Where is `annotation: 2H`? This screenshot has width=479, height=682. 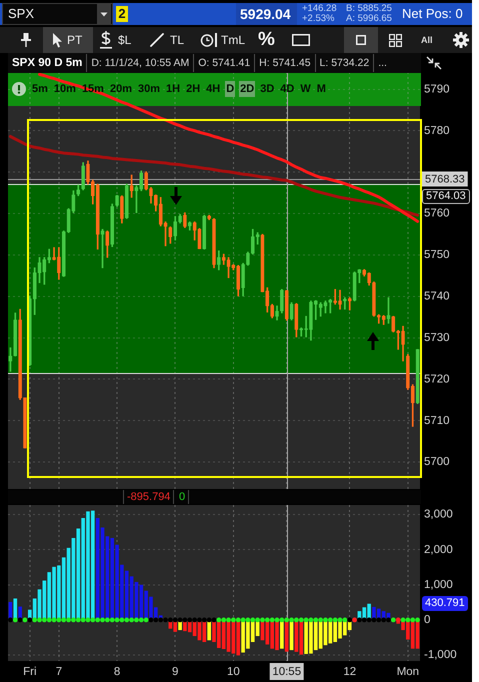
annotation: 2H is located at coordinates (193, 89).